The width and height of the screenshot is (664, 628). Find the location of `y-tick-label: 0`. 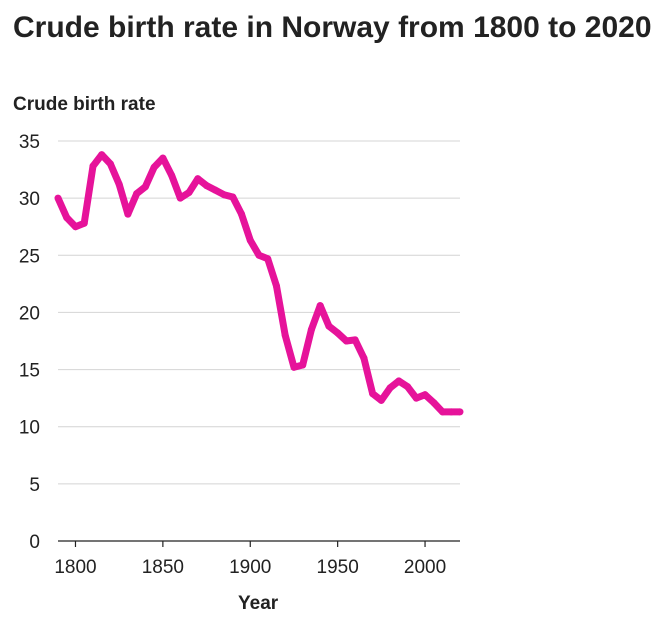

y-tick-label: 0 is located at coordinates (34, 542).